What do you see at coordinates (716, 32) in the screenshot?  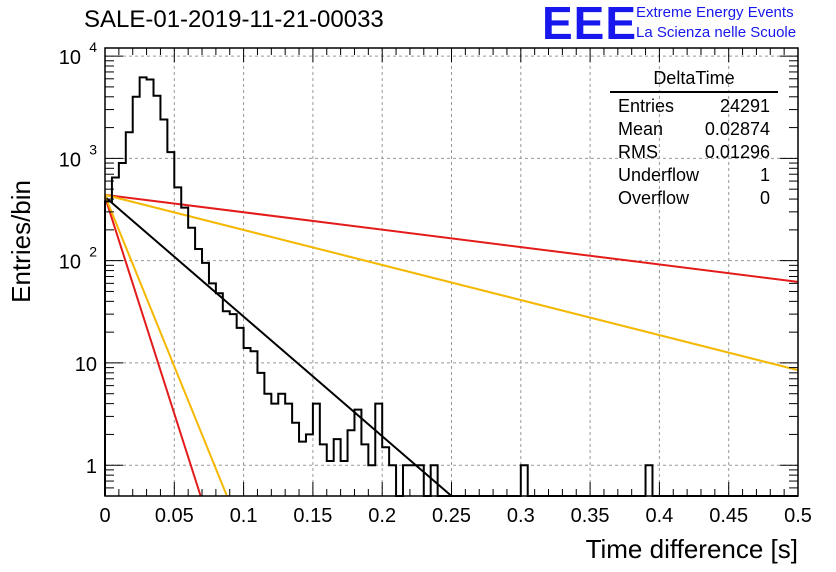 I see `logo-subtitle-line2: La Scienza nelle Scuole` at bounding box center [716, 32].